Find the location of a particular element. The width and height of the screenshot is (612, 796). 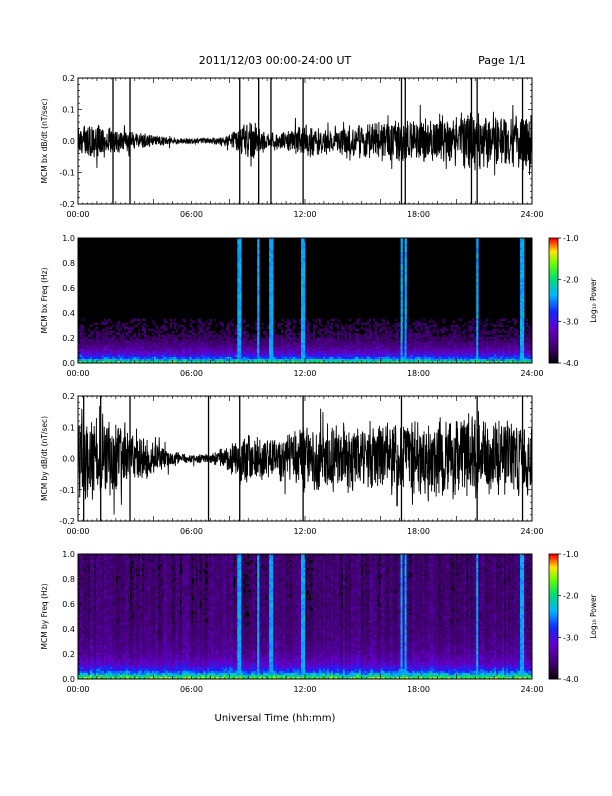

y-axis-label: MCM bx Freq (Hz) is located at coordinates (44, 300).